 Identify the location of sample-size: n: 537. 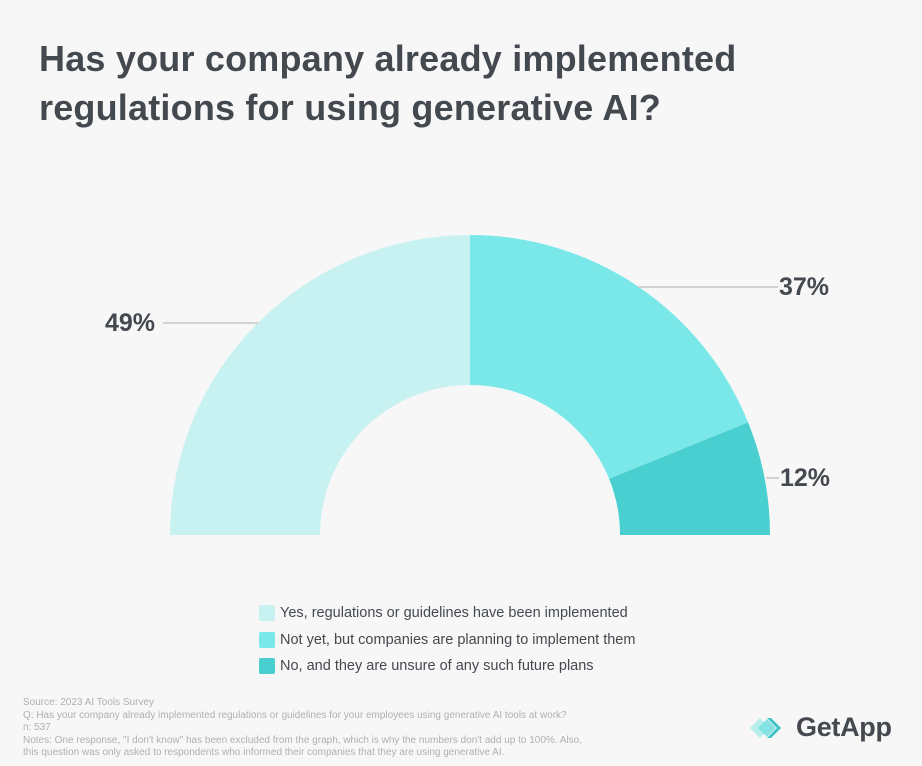
(37, 727).